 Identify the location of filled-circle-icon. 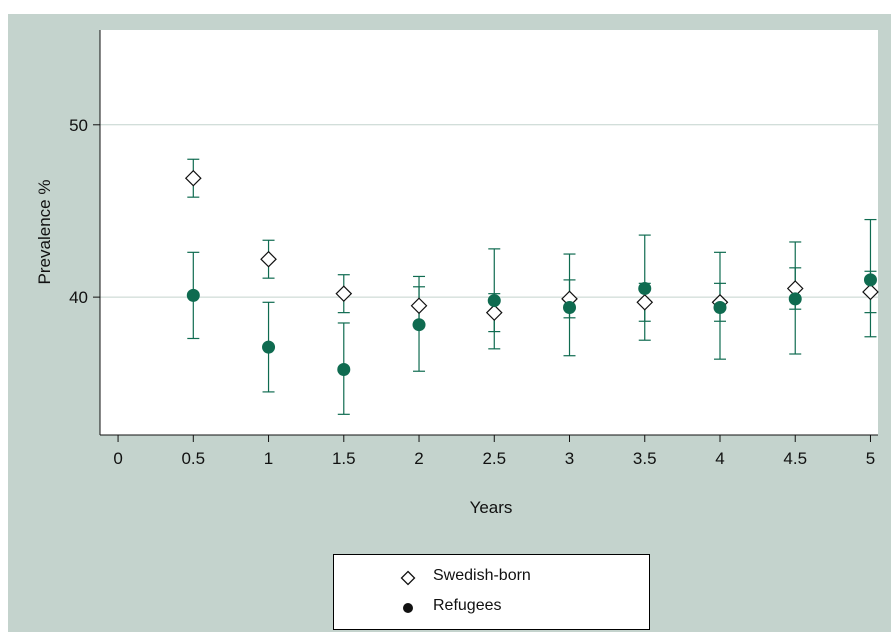
(408, 608).